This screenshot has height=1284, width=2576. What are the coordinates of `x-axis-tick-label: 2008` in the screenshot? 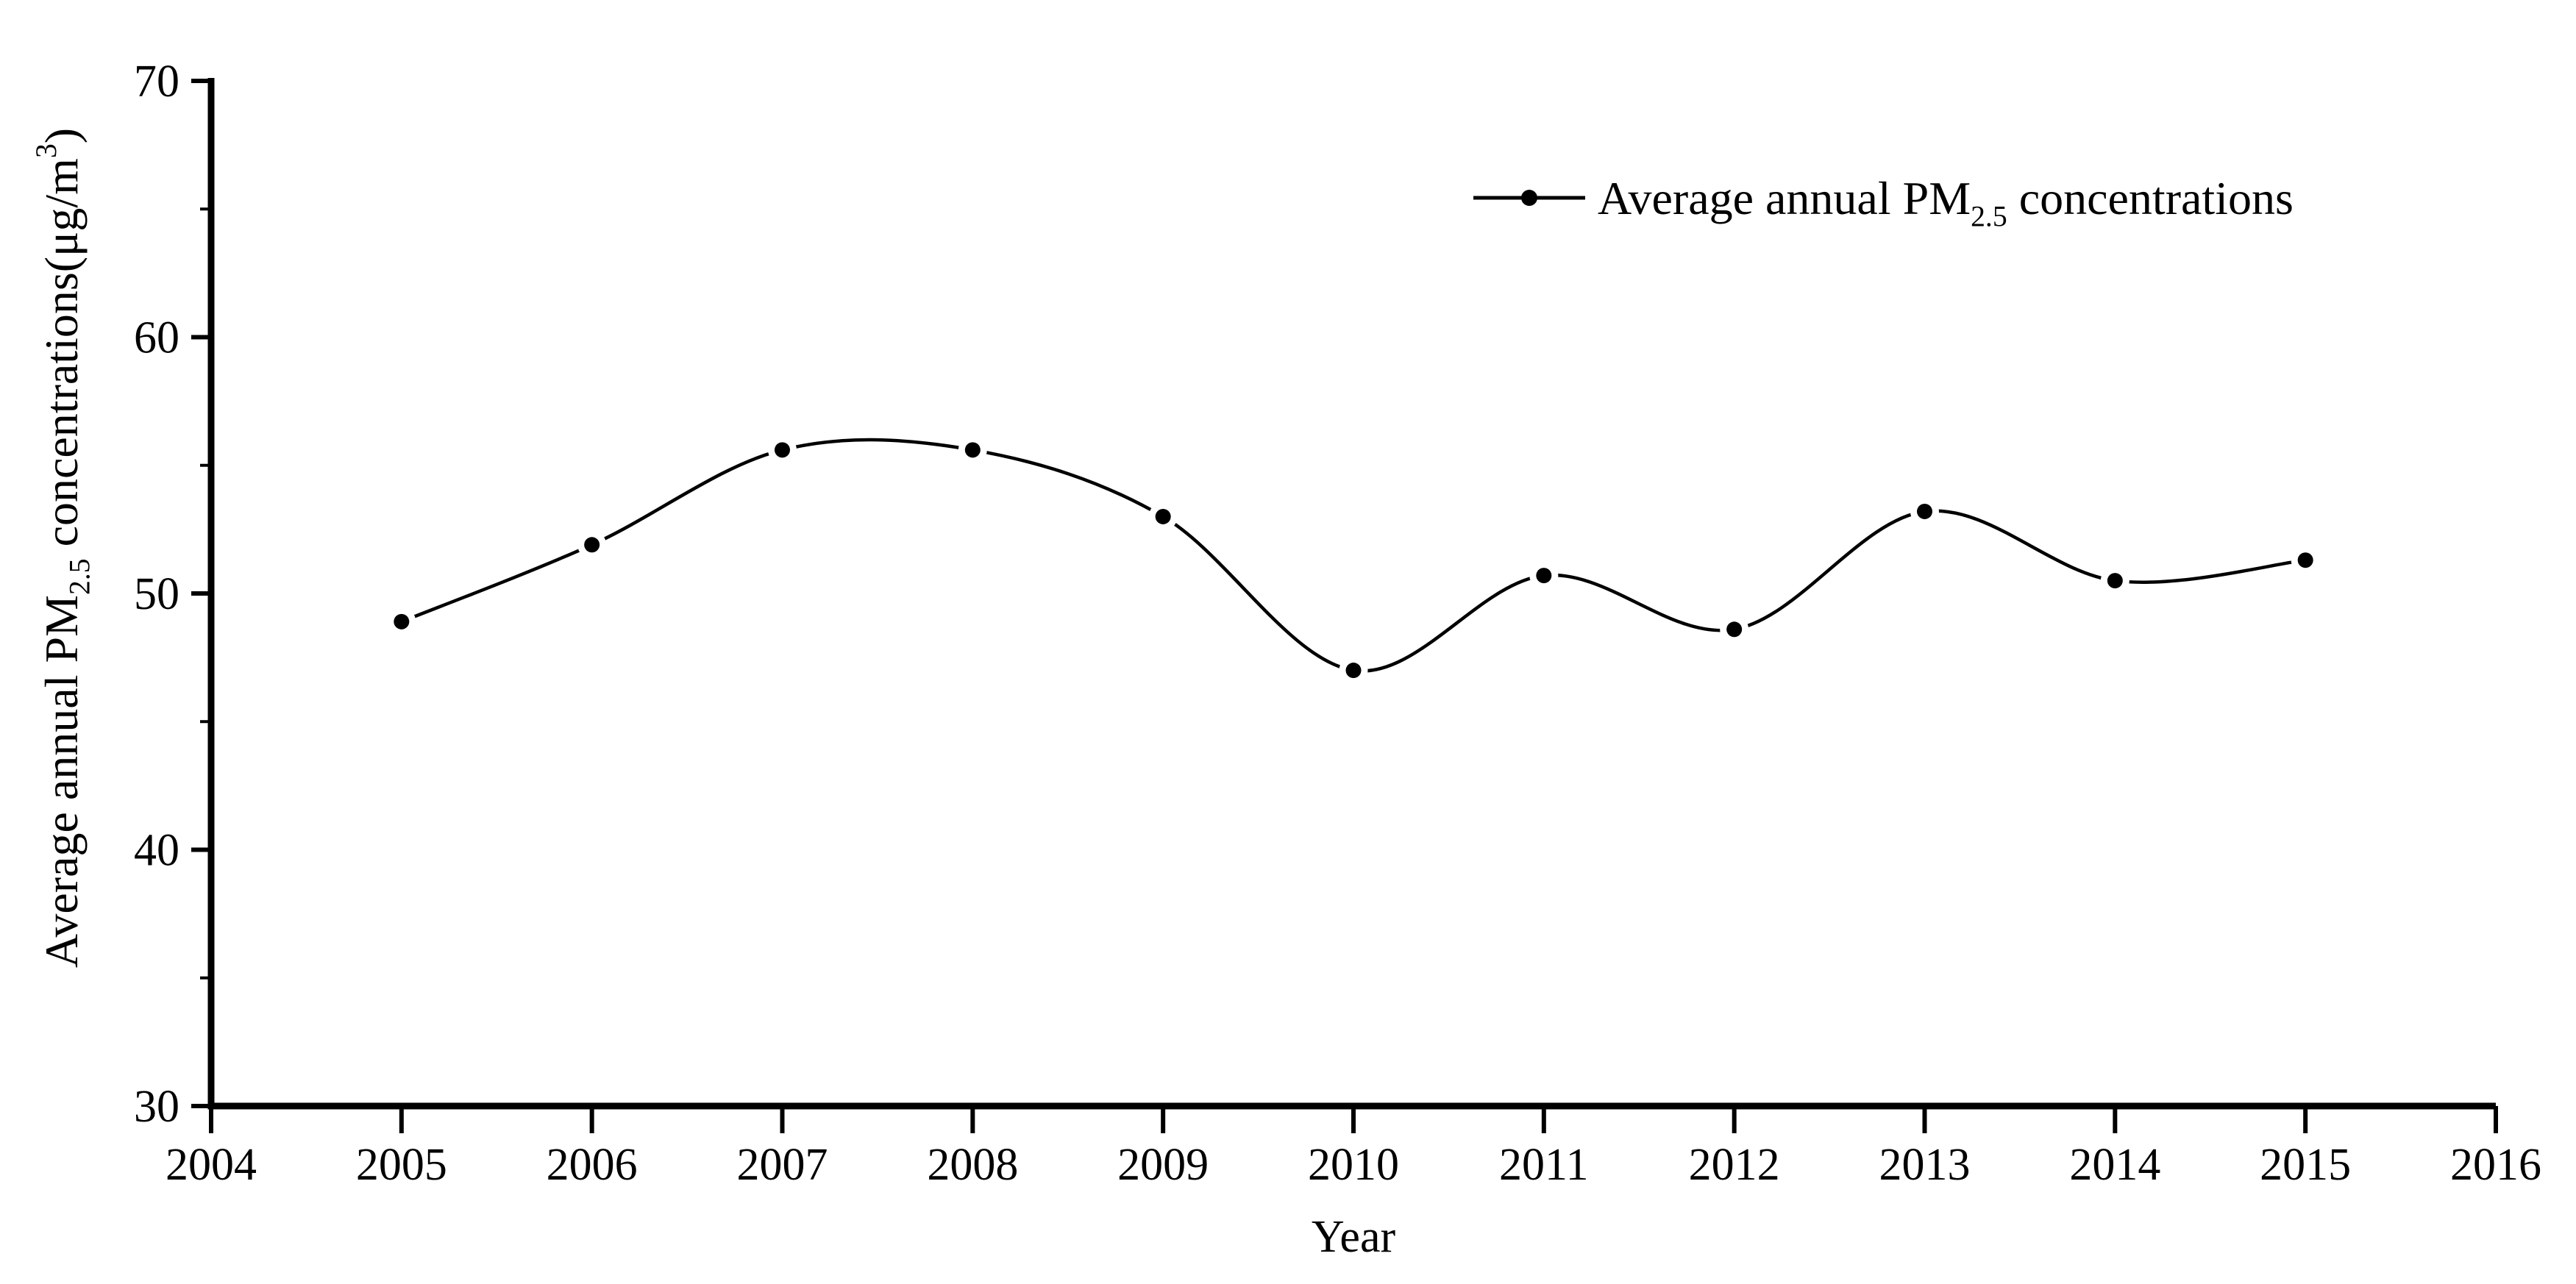 It's located at (972, 1165).